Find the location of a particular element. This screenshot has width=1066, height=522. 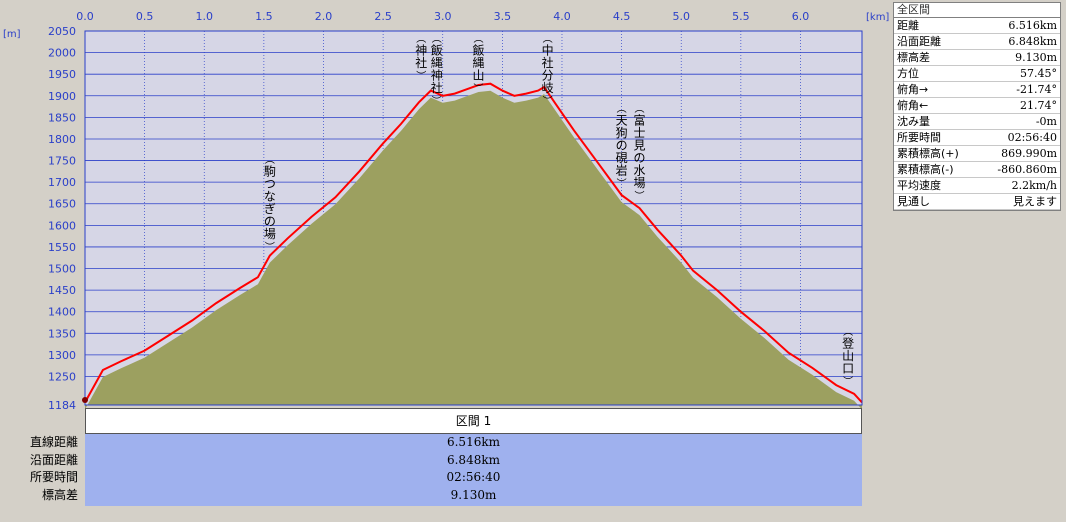

annotation-label: ︵中社分岐︶ is located at coordinates (548, 71).